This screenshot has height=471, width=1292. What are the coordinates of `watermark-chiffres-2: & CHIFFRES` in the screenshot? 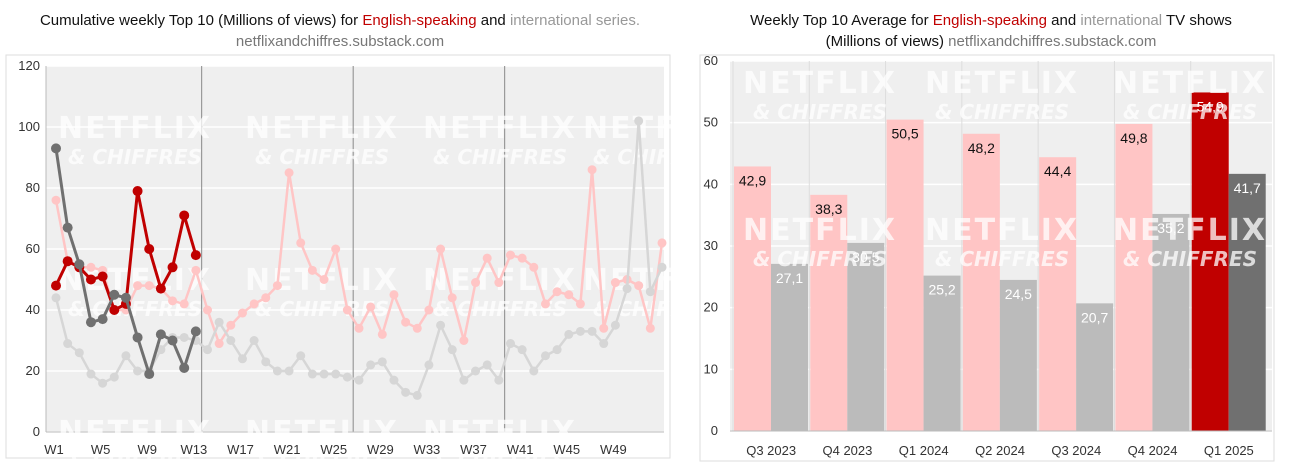 It's located at (500, 157).